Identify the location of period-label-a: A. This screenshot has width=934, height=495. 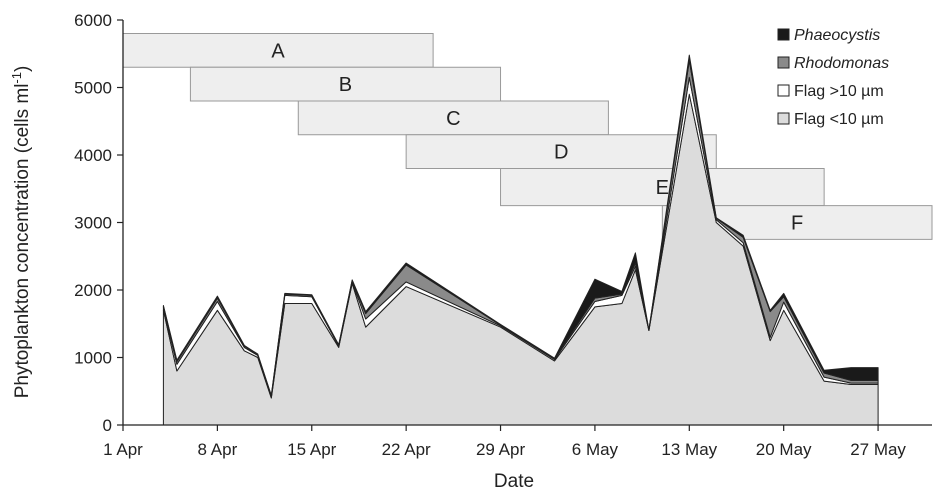
(278, 51).